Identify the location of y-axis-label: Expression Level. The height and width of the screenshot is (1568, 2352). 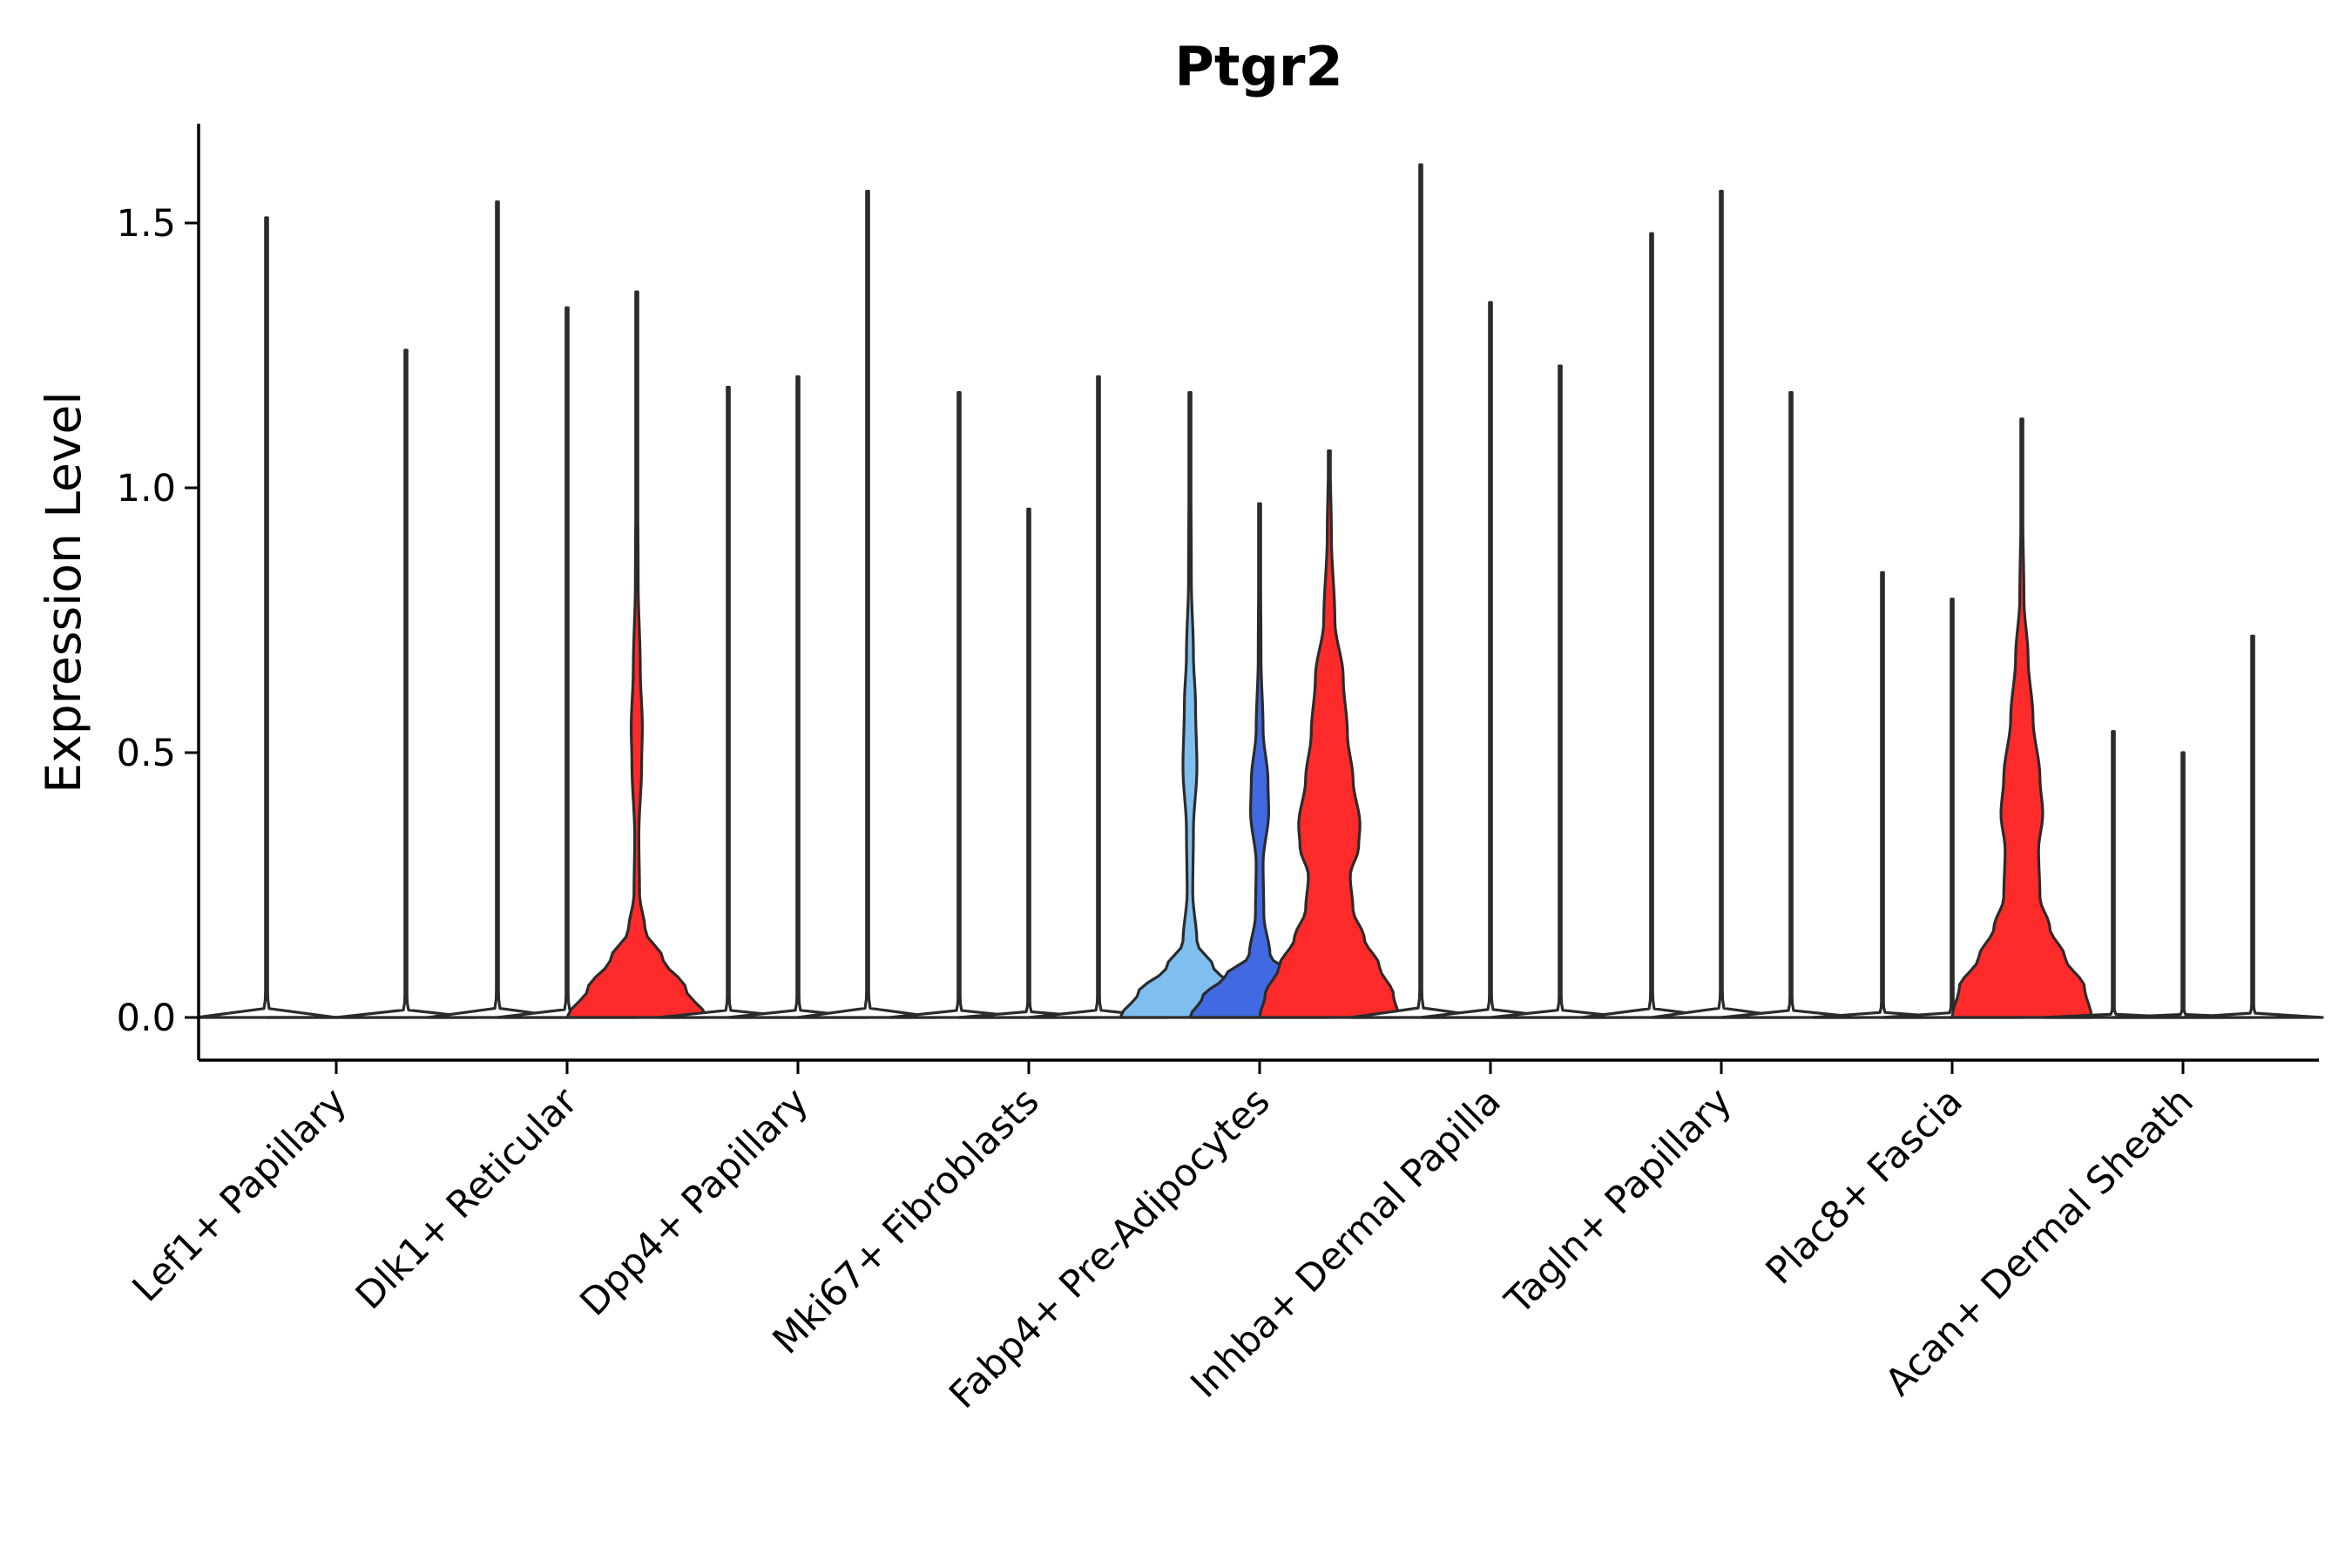
(64, 592).